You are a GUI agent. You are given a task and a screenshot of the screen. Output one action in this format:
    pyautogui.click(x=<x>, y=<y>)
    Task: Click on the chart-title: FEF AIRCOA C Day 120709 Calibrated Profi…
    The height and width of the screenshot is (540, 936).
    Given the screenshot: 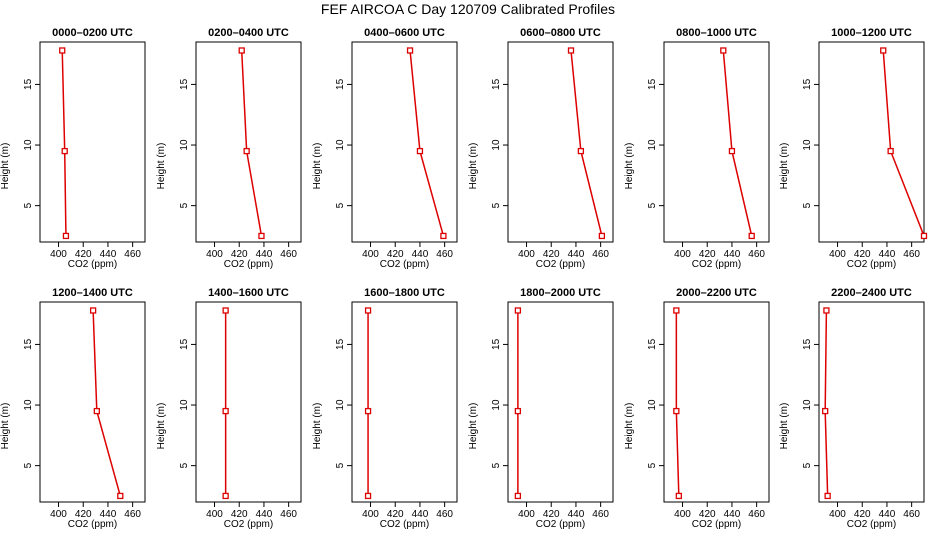 What is the action you would take?
    pyautogui.click(x=468, y=9)
    